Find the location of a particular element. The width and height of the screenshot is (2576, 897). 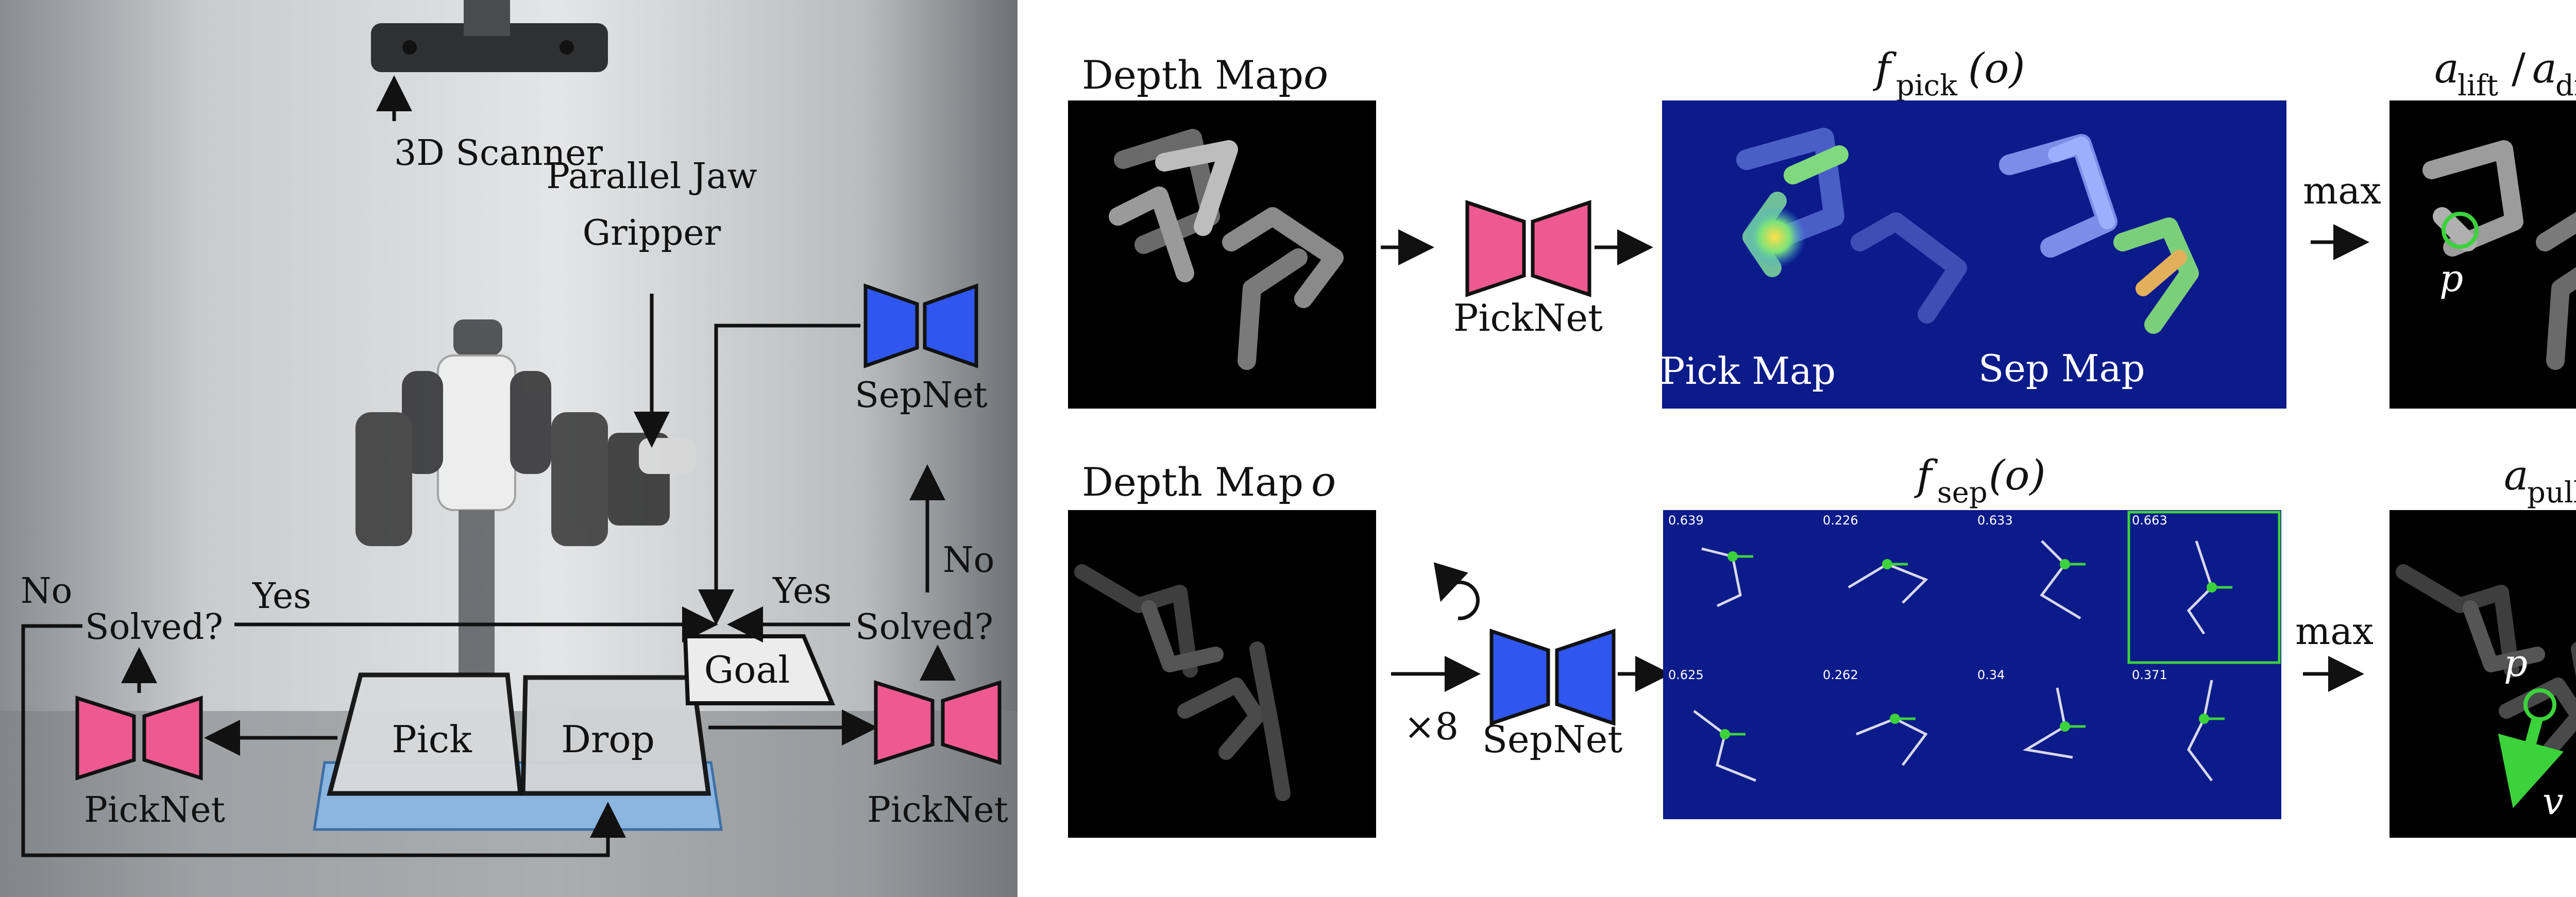

top-picknet-label: PickNet is located at coordinates (1528, 318).